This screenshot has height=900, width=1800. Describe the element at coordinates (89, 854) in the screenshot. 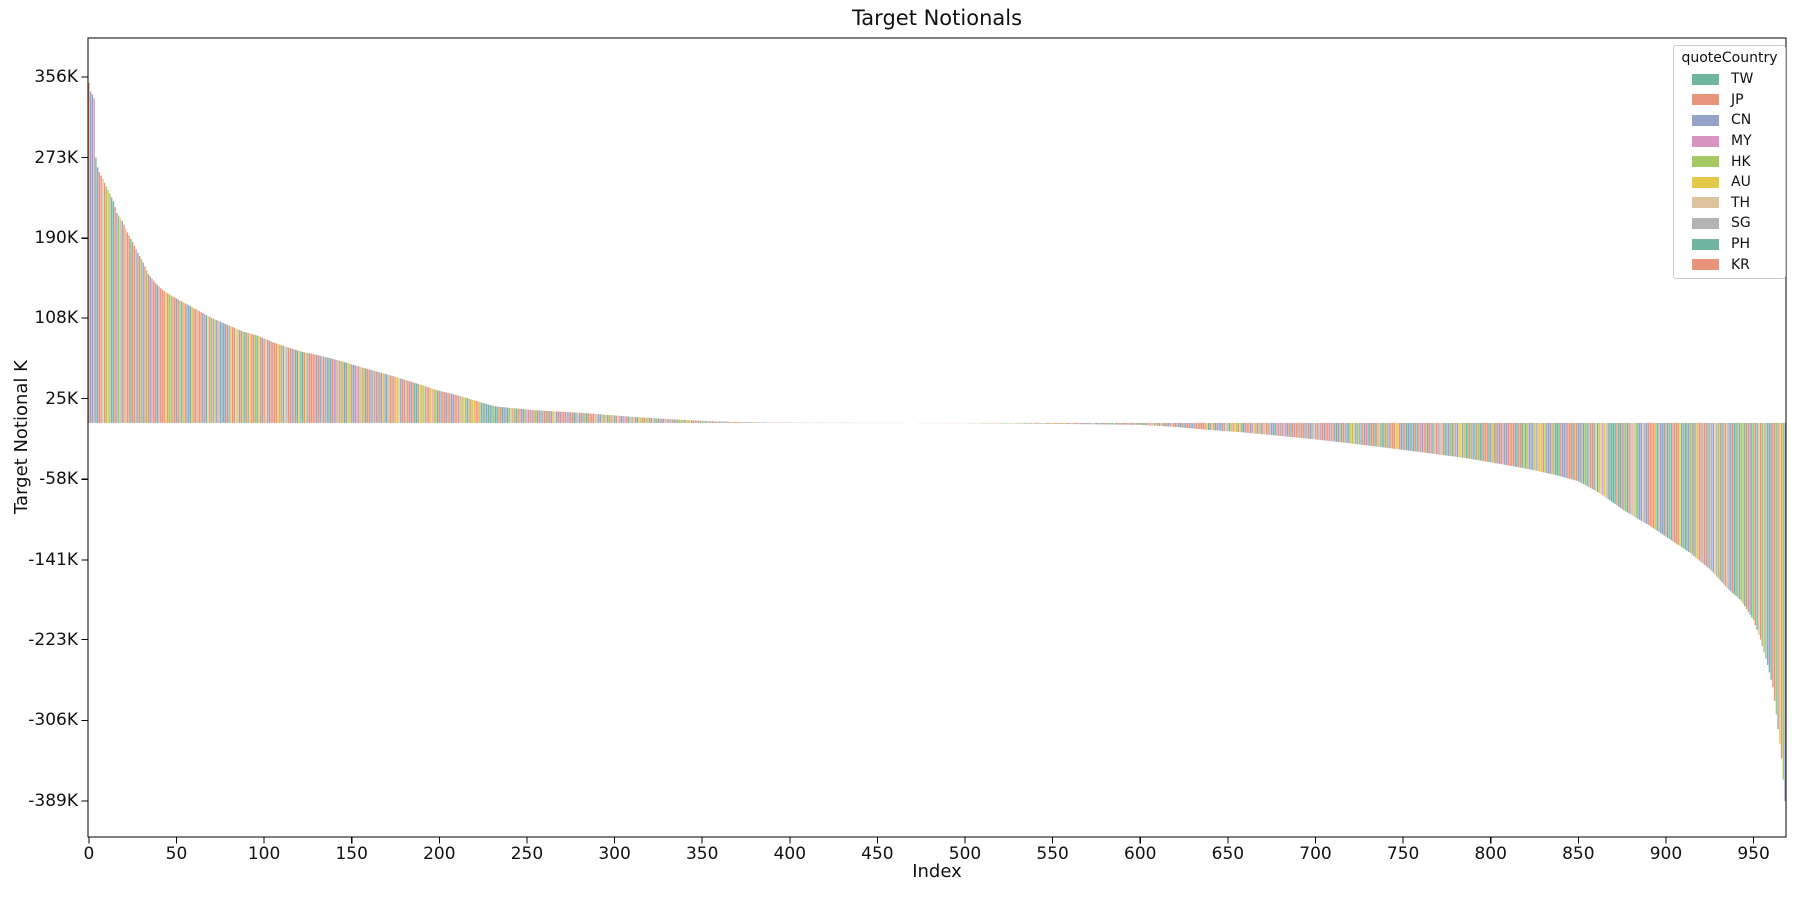

I see `x-tick-label: 0` at that location.